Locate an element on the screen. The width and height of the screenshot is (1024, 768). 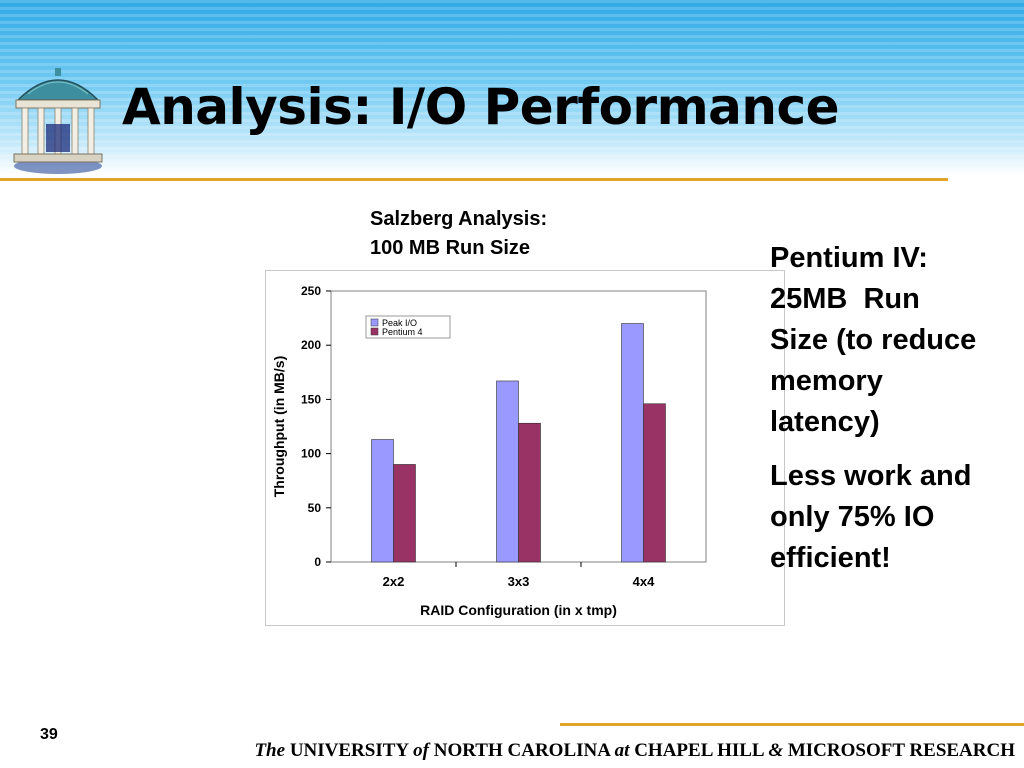
footer-at: at is located at coordinates (622, 750).